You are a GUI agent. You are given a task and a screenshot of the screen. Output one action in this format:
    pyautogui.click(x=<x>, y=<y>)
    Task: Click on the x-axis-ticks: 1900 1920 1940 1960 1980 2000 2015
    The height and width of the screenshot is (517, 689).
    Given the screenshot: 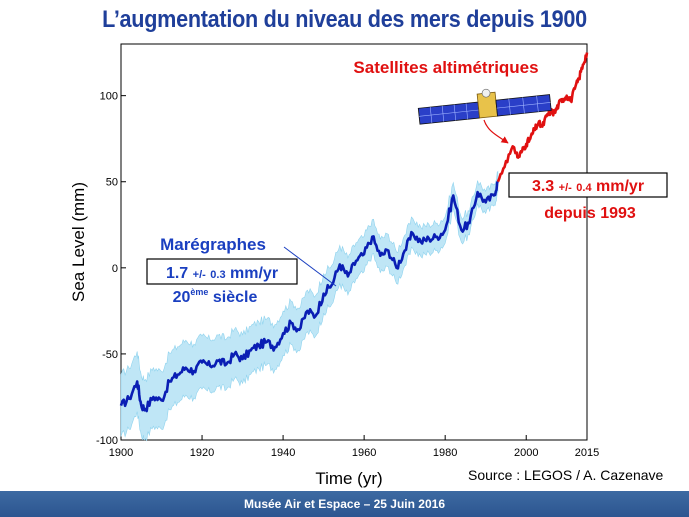 What is the action you would take?
    pyautogui.click(x=354, y=447)
    